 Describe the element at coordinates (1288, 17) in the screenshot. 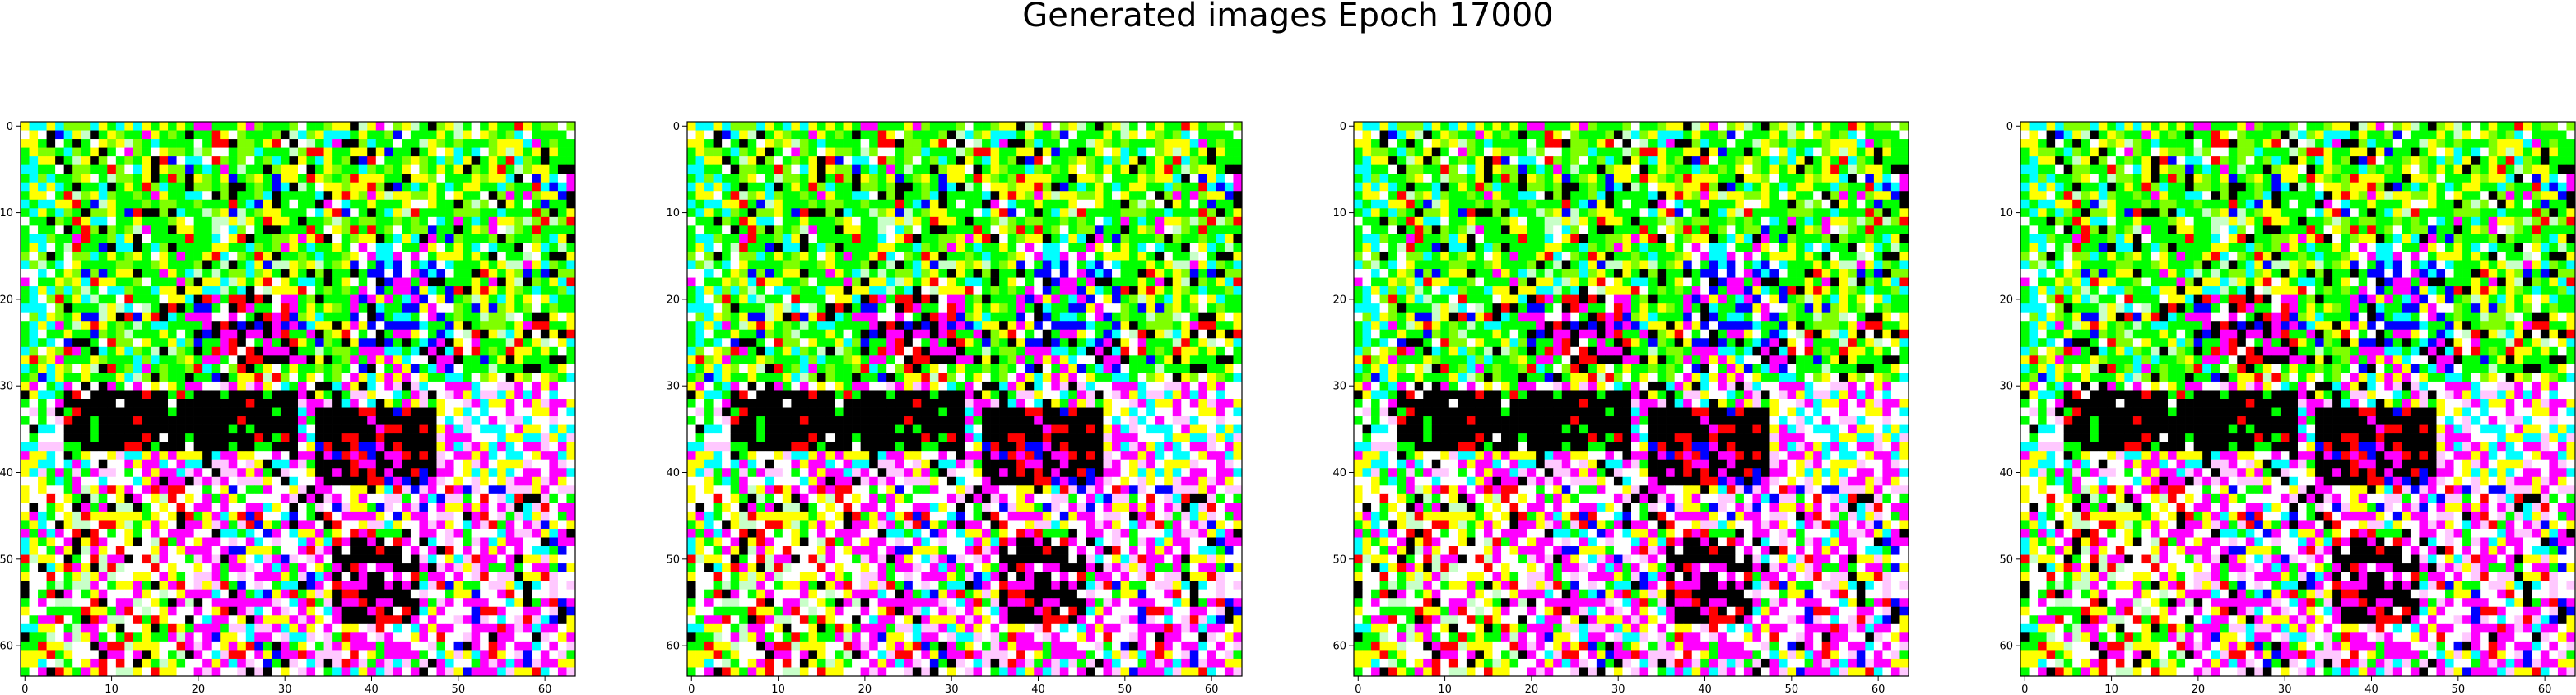

I see `figure-title: Generated images Epoch 17000` at that location.